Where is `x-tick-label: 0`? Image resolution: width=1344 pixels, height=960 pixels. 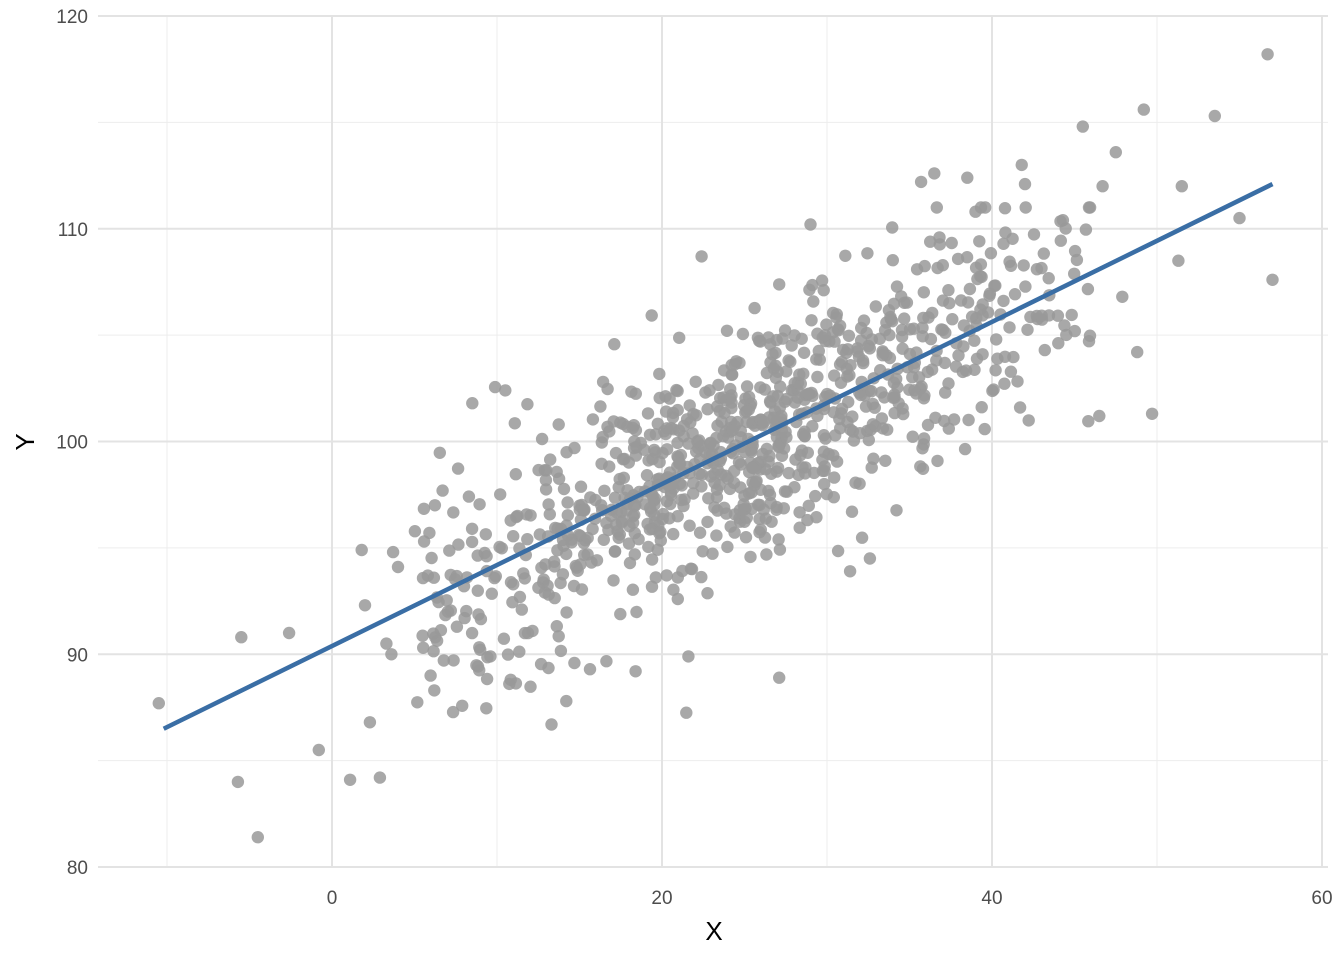 x-tick-label: 0 is located at coordinates (332, 898).